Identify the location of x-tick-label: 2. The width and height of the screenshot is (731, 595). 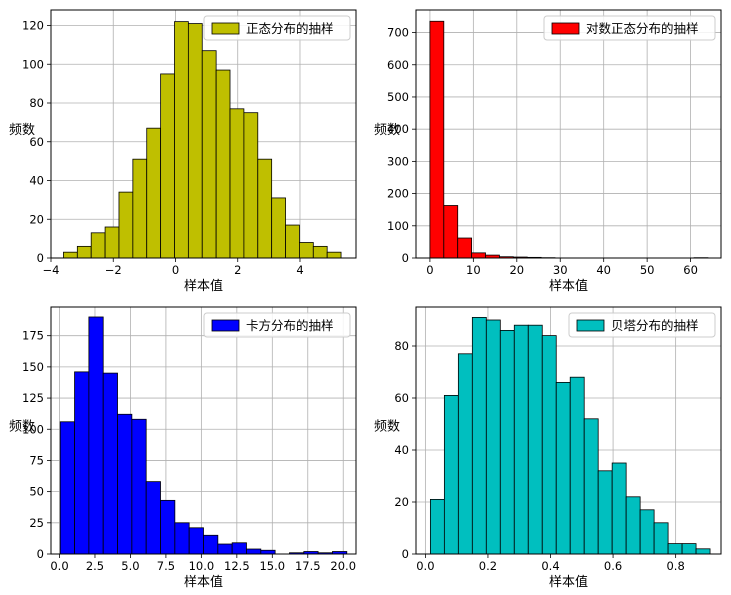
(237, 270).